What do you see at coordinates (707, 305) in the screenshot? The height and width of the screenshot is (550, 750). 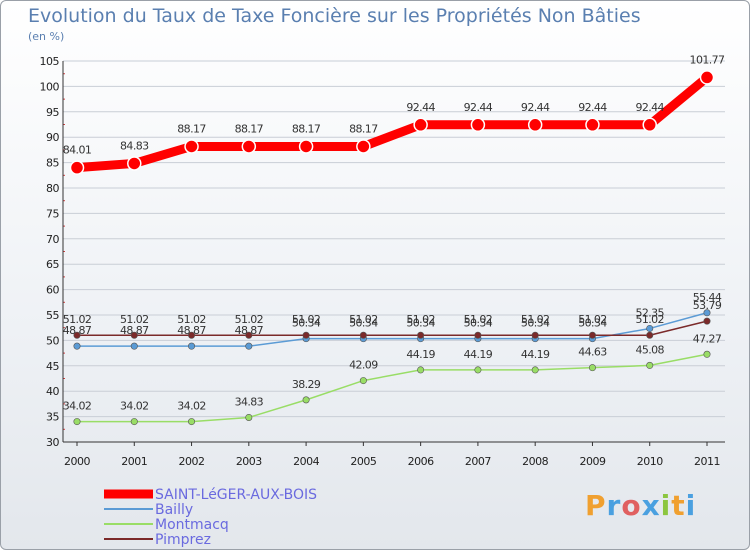 I see `data-label: 53.79` at bounding box center [707, 305].